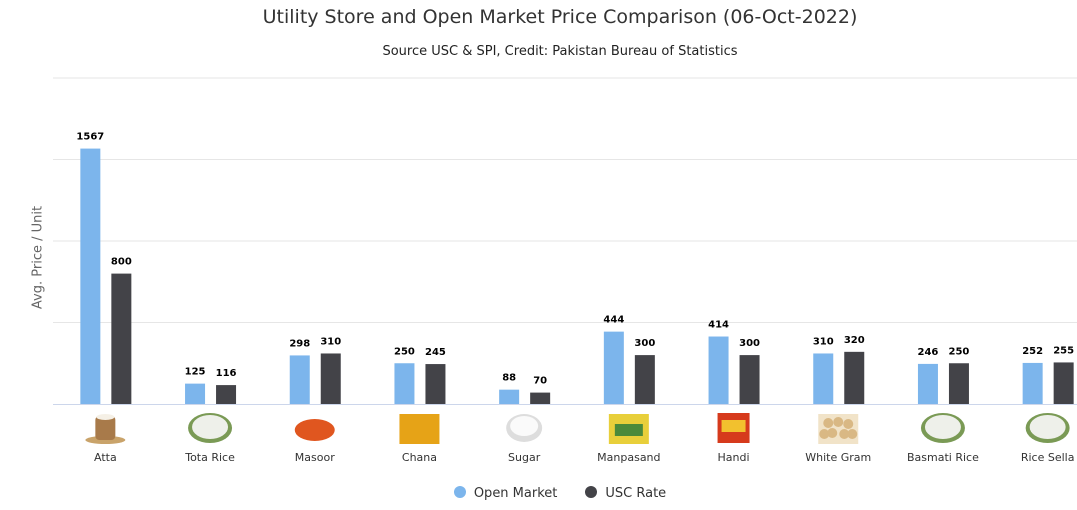  What do you see at coordinates (515, 493) in the screenshot?
I see `legend-label: Open Market` at bounding box center [515, 493].